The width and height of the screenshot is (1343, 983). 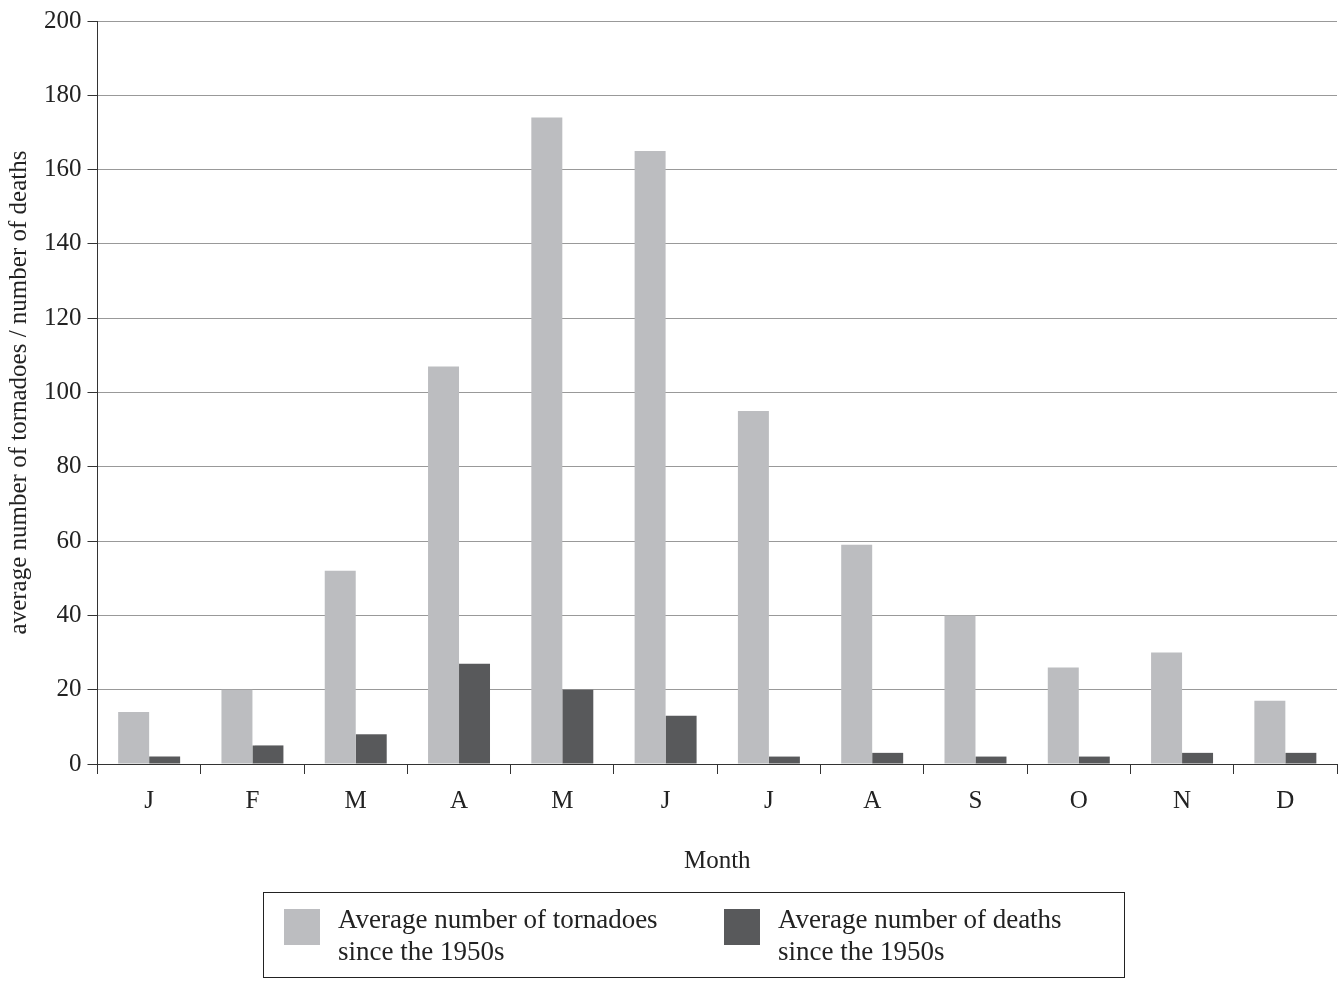 I want to click on y-tick-label: 180, so click(x=63, y=93).